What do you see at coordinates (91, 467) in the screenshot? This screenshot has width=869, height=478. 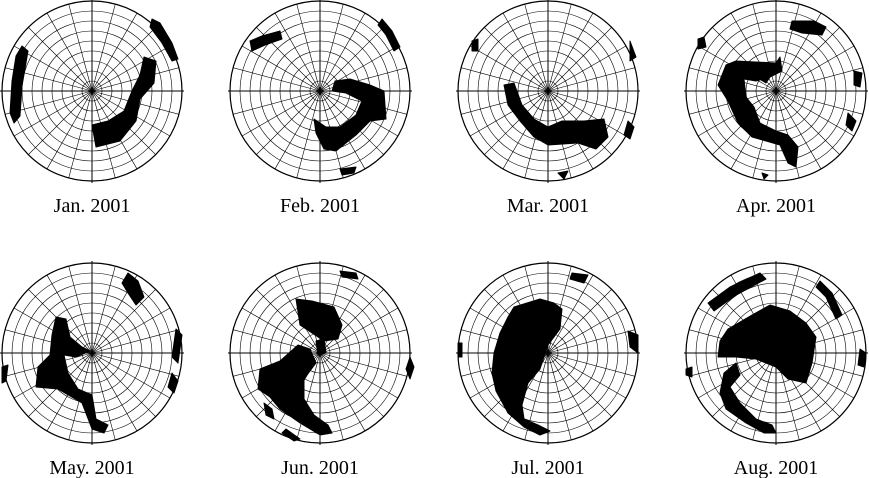 I see `panel-label: May. 2001` at bounding box center [91, 467].